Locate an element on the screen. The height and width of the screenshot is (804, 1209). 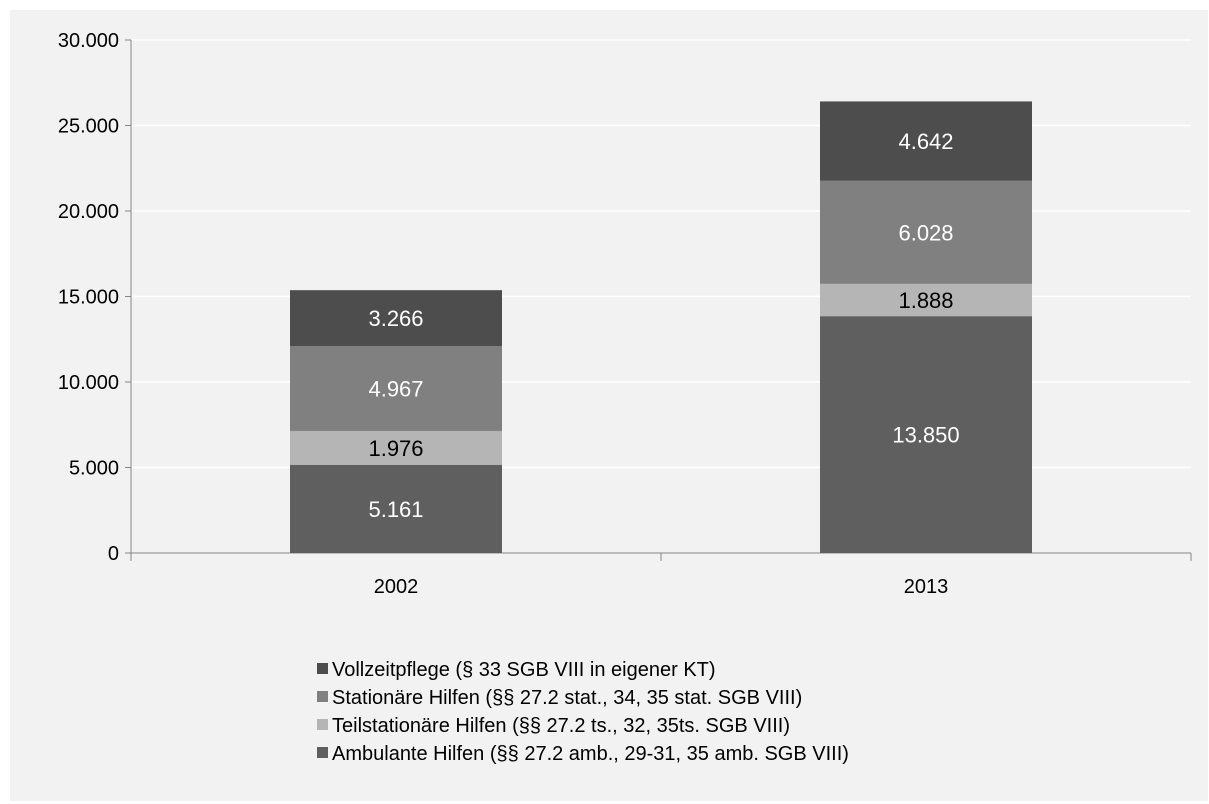
data-label: 1.888 is located at coordinates (925, 300).